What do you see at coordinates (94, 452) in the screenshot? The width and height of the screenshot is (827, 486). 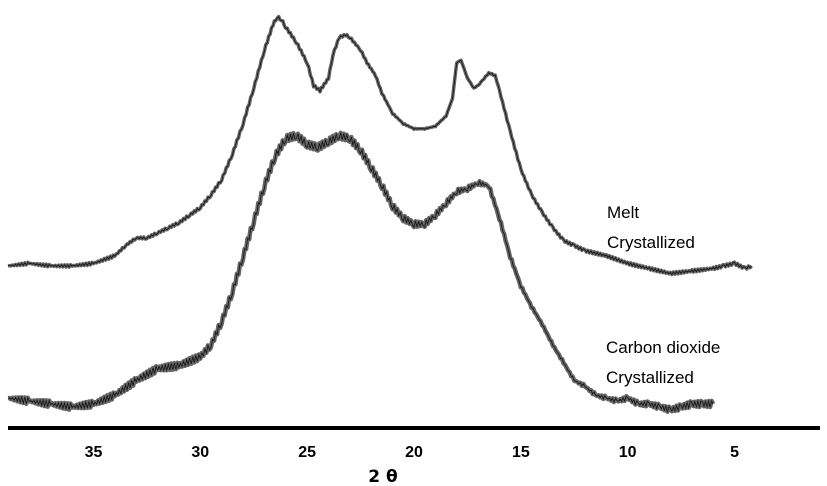 I see `x-tick-label: 35` at bounding box center [94, 452].